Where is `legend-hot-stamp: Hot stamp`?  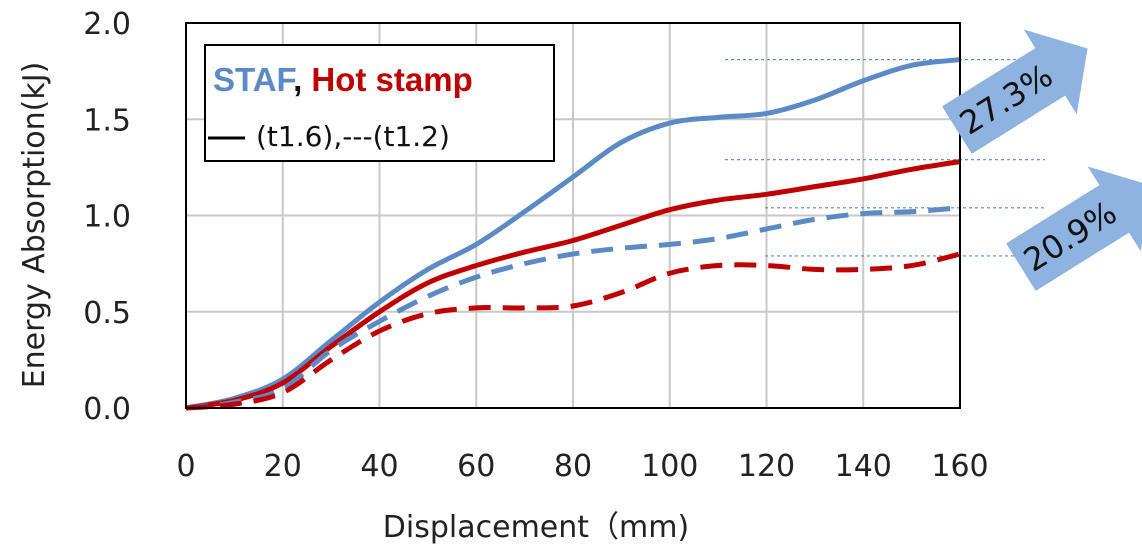 legend-hot-stamp: Hot stamp is located at coordinates (391, 79).